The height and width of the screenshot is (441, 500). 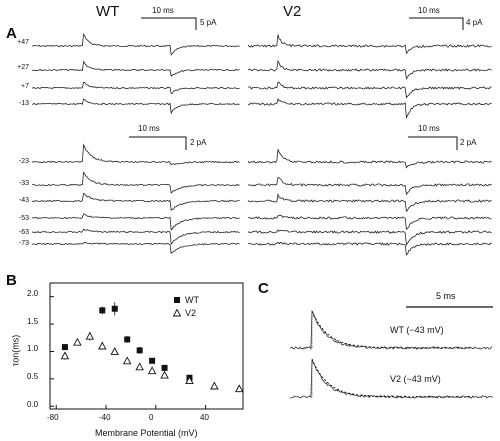 I want to click on x-tick-label: -80, so click(x=53, y=417).